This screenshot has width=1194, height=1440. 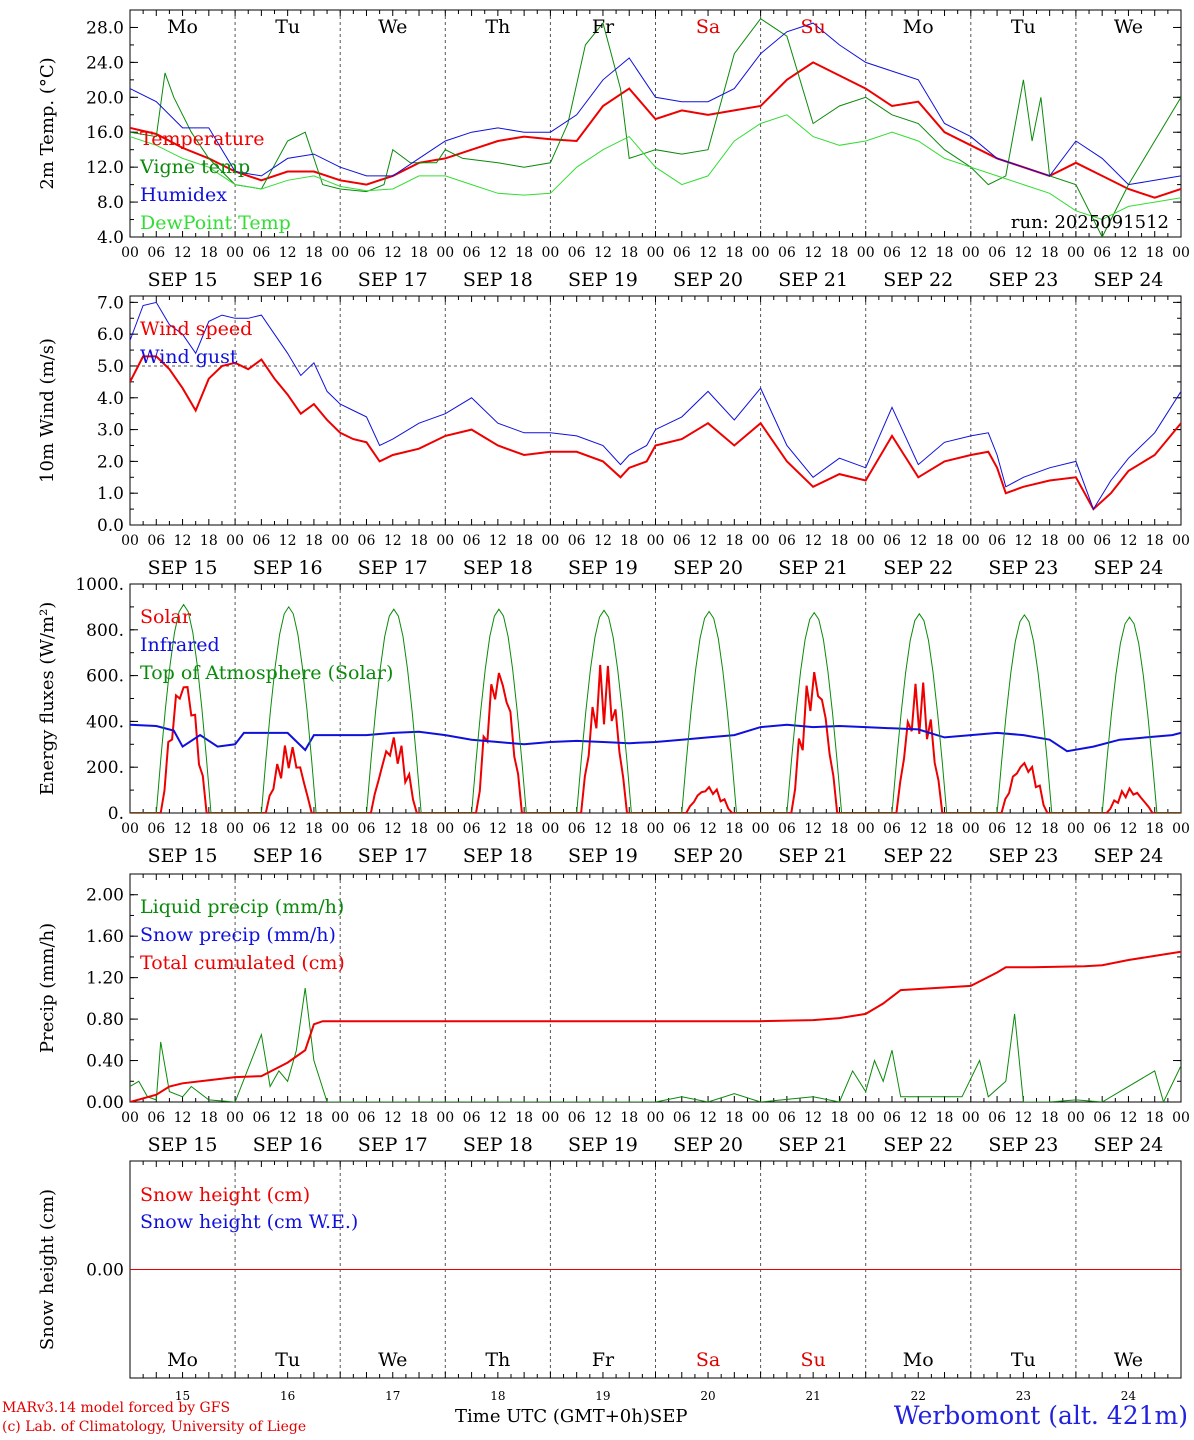 What do you see at coordinates (603, 27) in the screenshot?
I see `day-name: Fr` at bounding box center [603, 27].